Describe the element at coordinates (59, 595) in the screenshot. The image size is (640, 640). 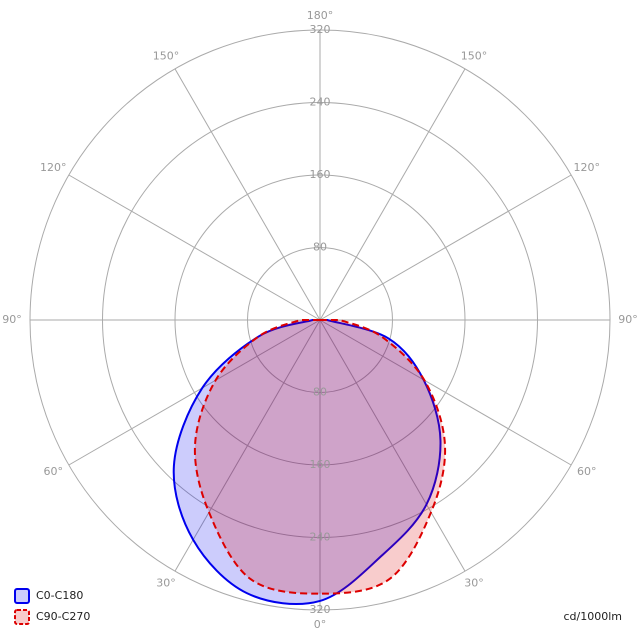
I see `legend-label: C0-C180` at that location.